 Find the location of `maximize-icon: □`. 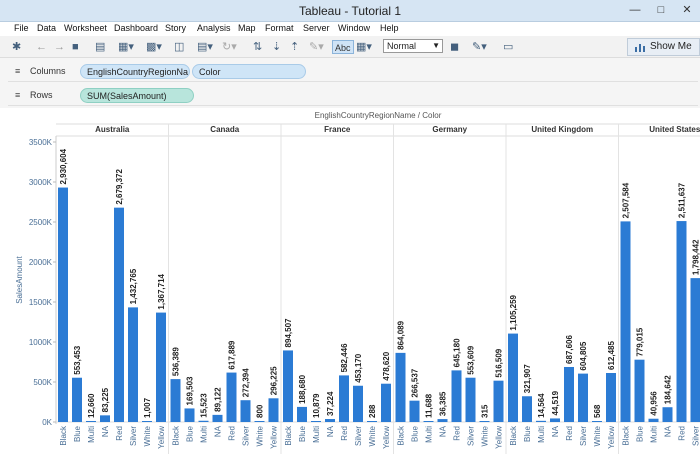

maximize-icon: □ is located at coordinates (661, 10).